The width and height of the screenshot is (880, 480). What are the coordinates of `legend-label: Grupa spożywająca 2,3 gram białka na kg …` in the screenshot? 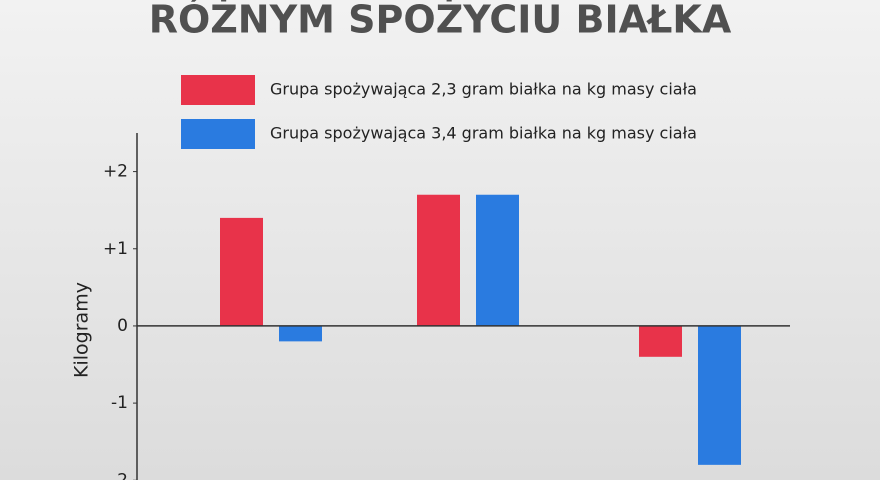 It's located at (483, 89).